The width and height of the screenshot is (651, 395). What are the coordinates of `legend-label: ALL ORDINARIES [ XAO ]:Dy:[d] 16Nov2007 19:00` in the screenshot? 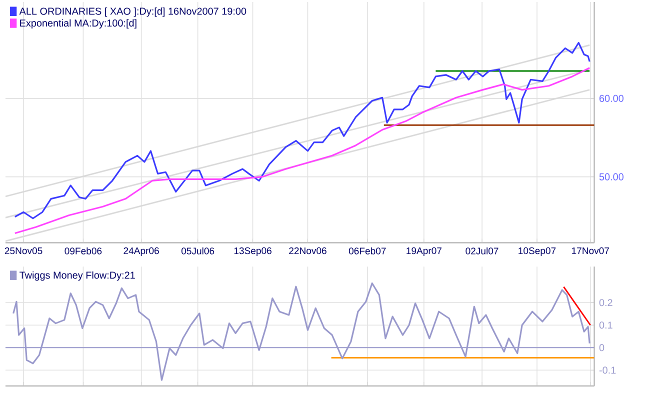 It's located at (132, 12).